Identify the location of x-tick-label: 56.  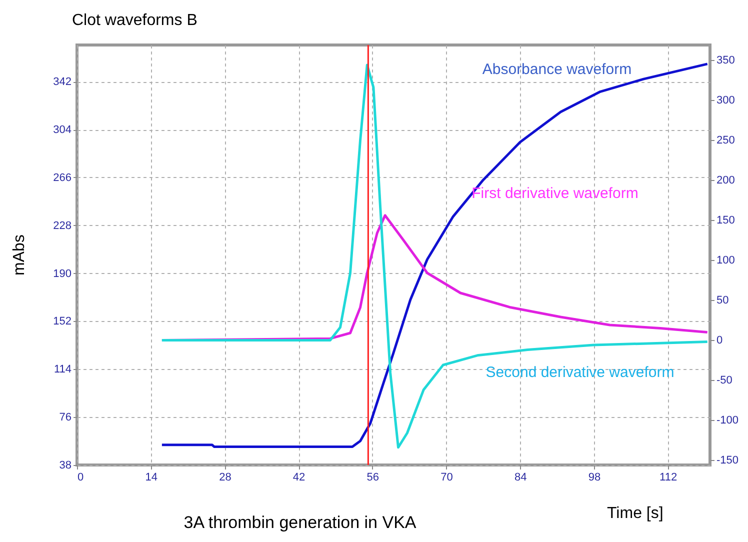
(373, 478).